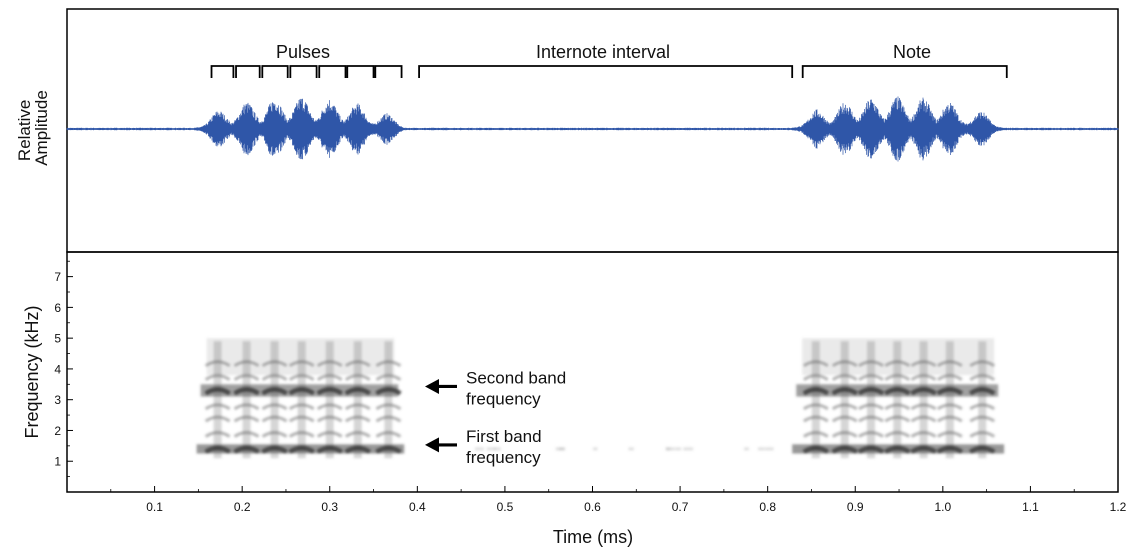  What do you see at coordinates (329, 507) in the screenshot?
I see `x-tick-label-3: 0.3` at bounding box center [329, 507].